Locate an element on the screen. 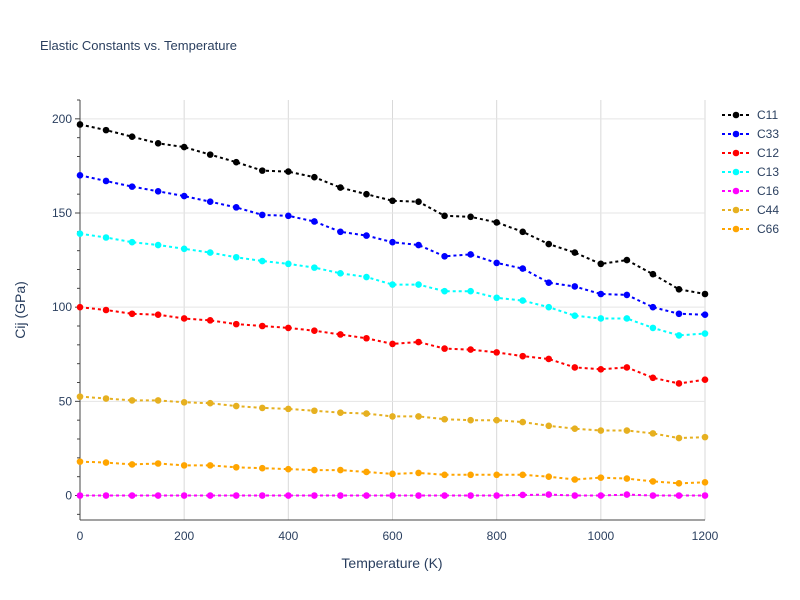 The image size is (800, 600). x-tick-label: 1000 is located at coordinates (600, 536).